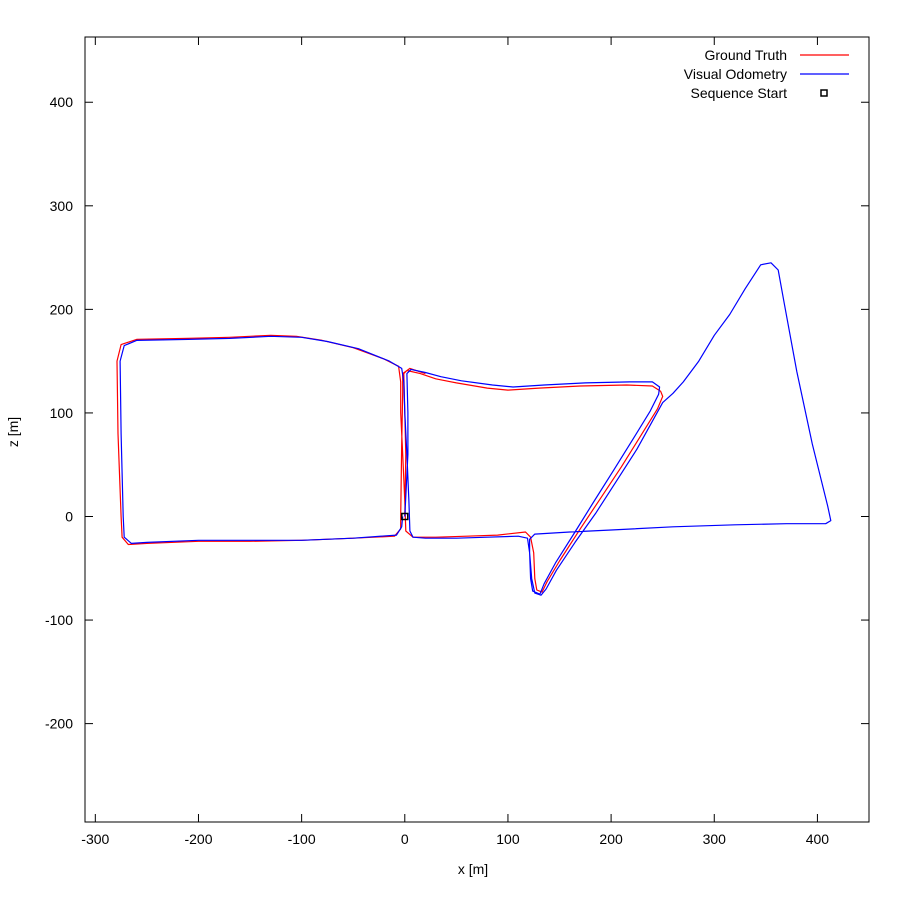  Describe the element at coordinates (508, 839) in the screenshot. I see `x-tick-label: 100` at that location.